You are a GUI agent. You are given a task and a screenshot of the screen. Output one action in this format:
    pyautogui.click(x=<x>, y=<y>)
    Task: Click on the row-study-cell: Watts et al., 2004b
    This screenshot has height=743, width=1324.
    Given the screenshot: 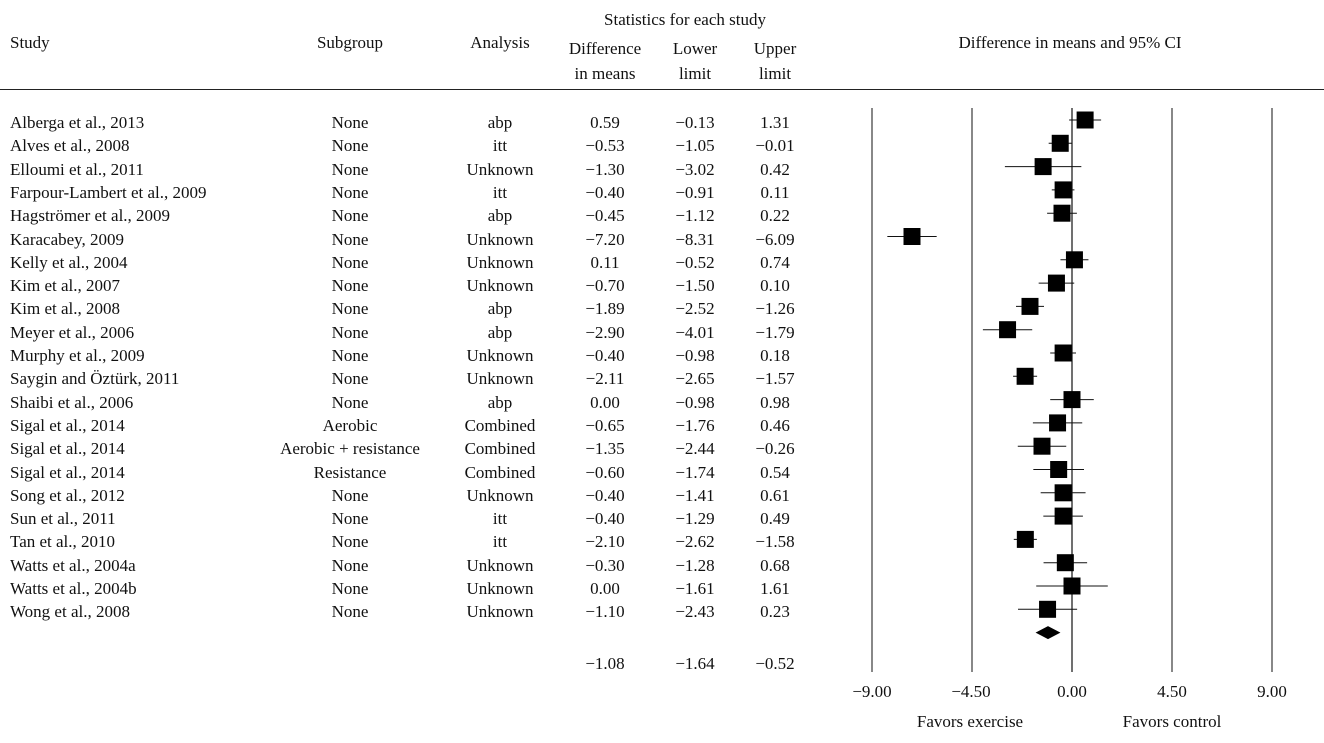 What is the action you would take?
    pyautogui.click(x=73, y=588)
    